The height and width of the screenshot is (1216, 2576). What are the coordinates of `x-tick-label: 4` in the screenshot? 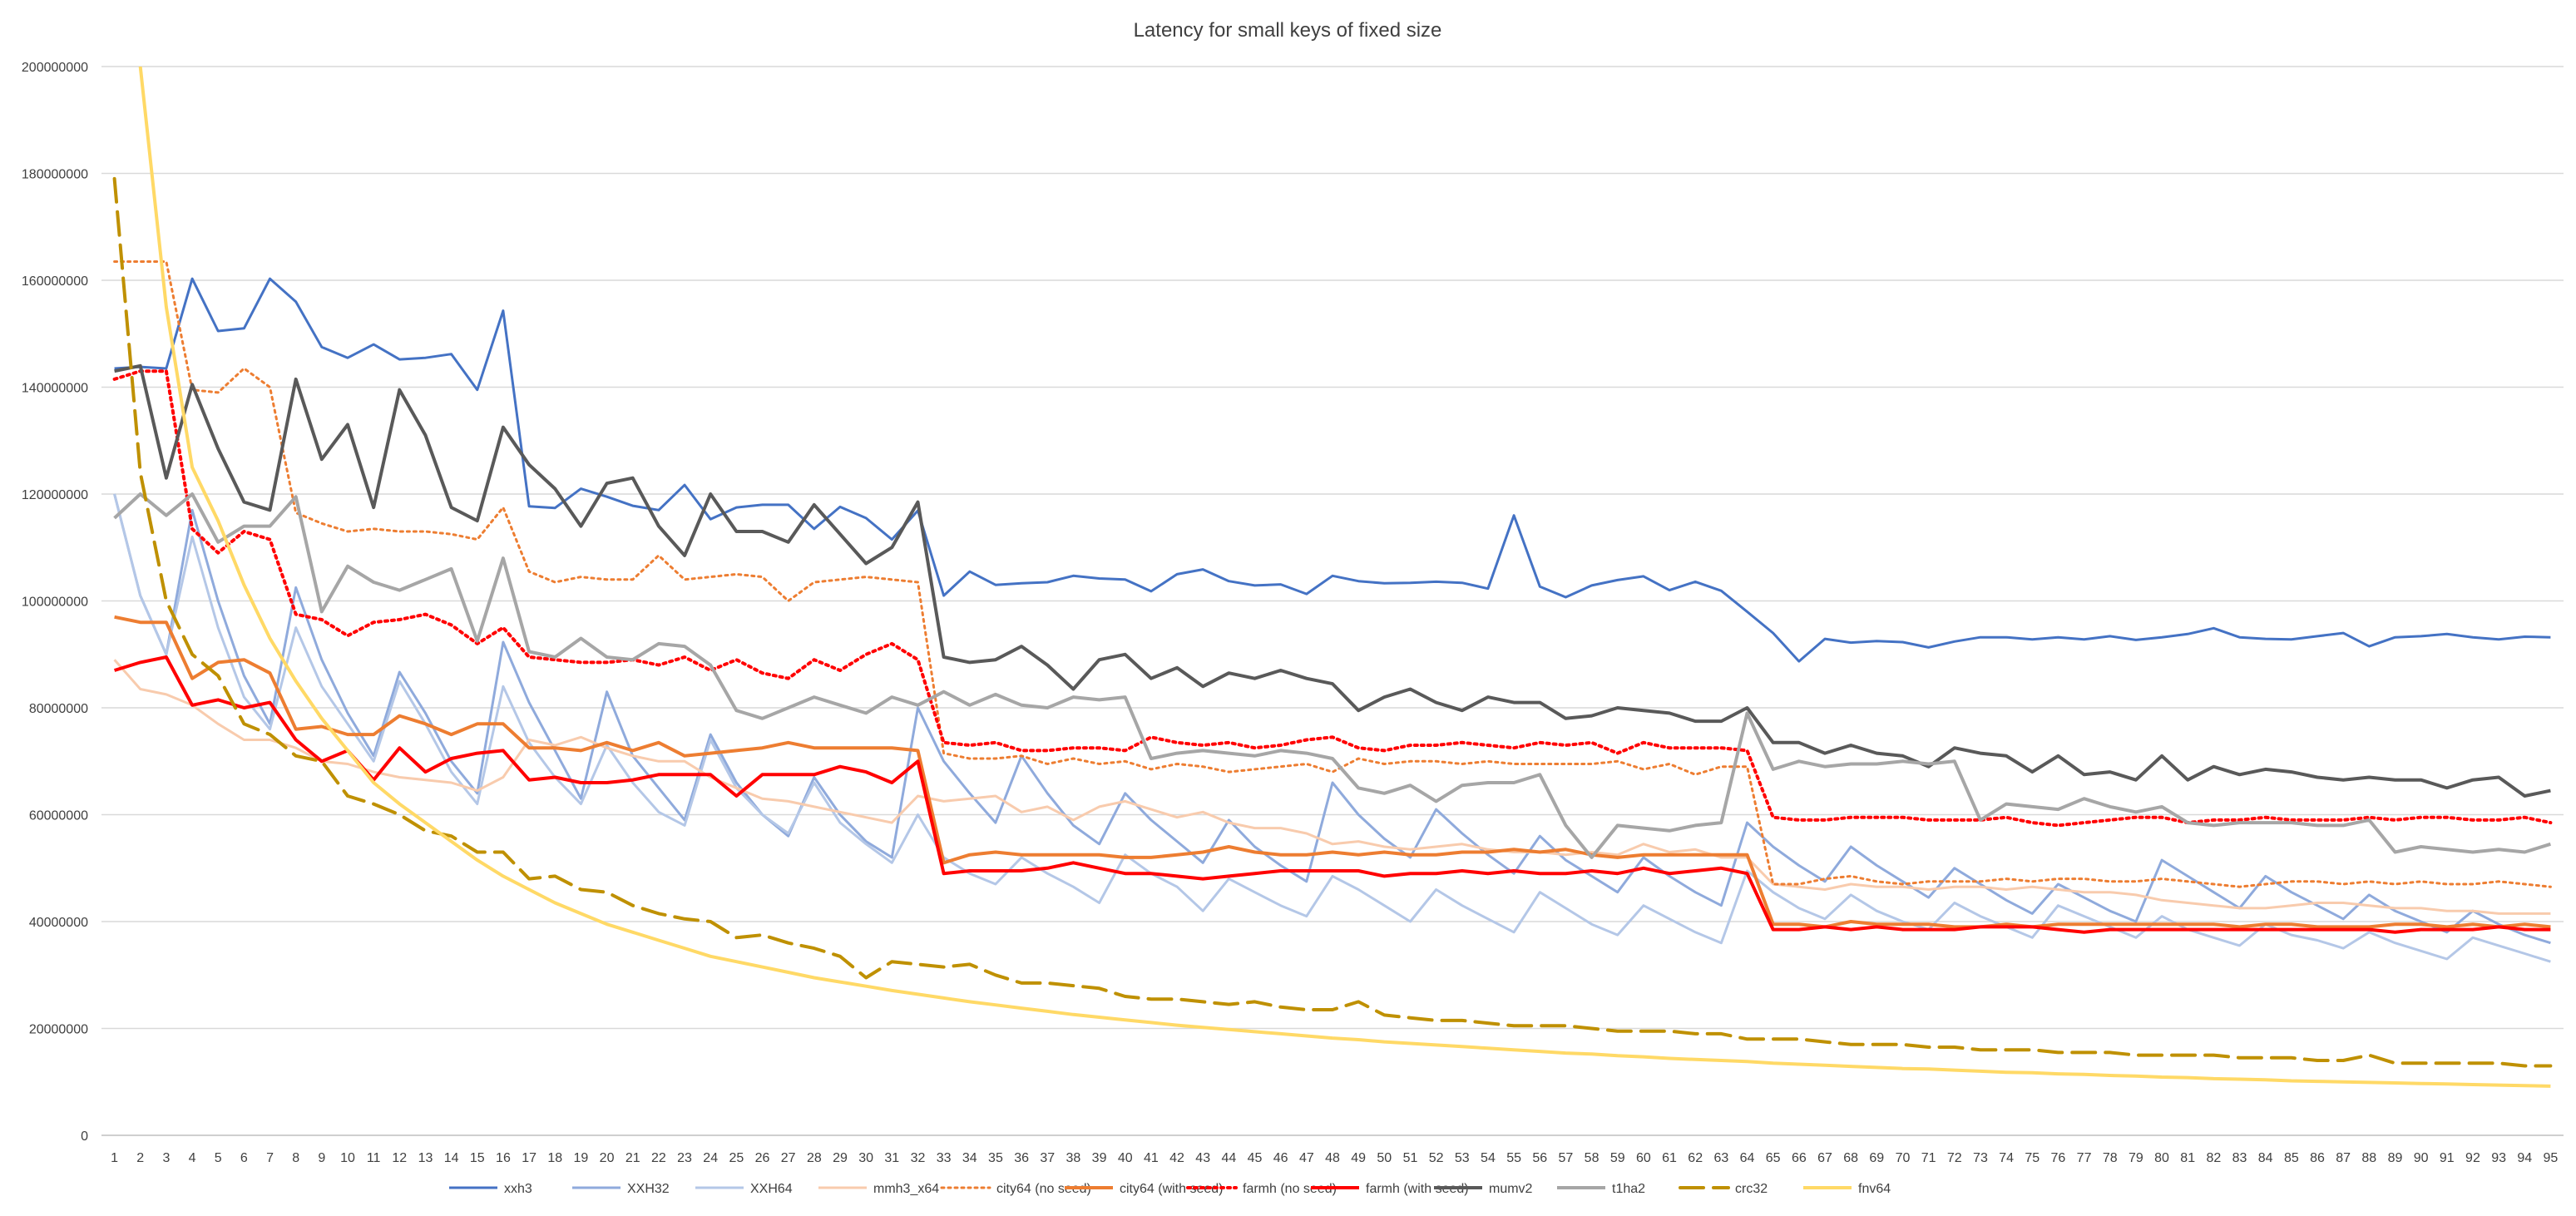 It's located at (192, 1158).